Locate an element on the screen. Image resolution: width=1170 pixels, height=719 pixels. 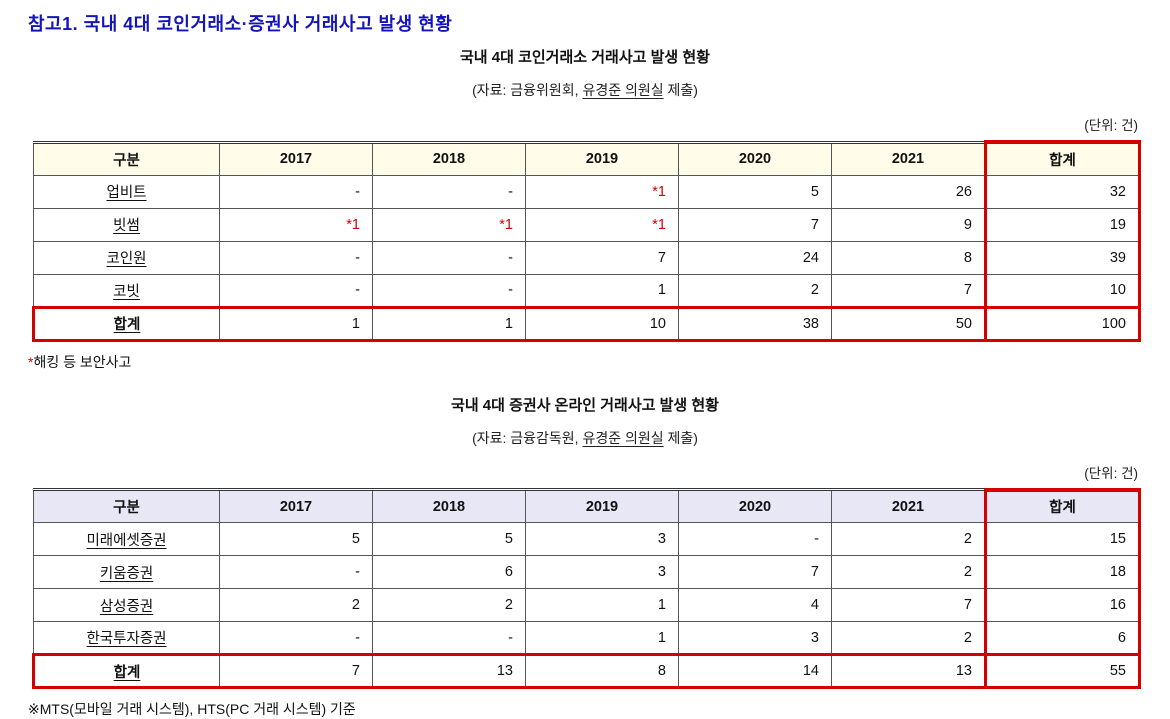
total-cell: 19 is located at coordinates (1063, 224).